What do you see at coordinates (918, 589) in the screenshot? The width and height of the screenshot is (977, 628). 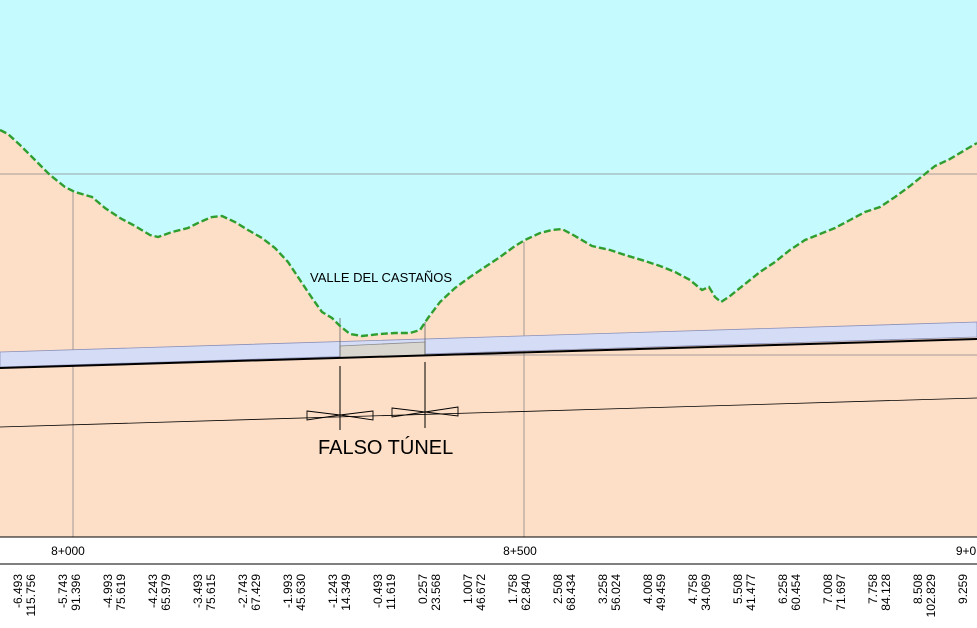 I see `guitar-value-top: 8.508` at bounding box center [918, 589].